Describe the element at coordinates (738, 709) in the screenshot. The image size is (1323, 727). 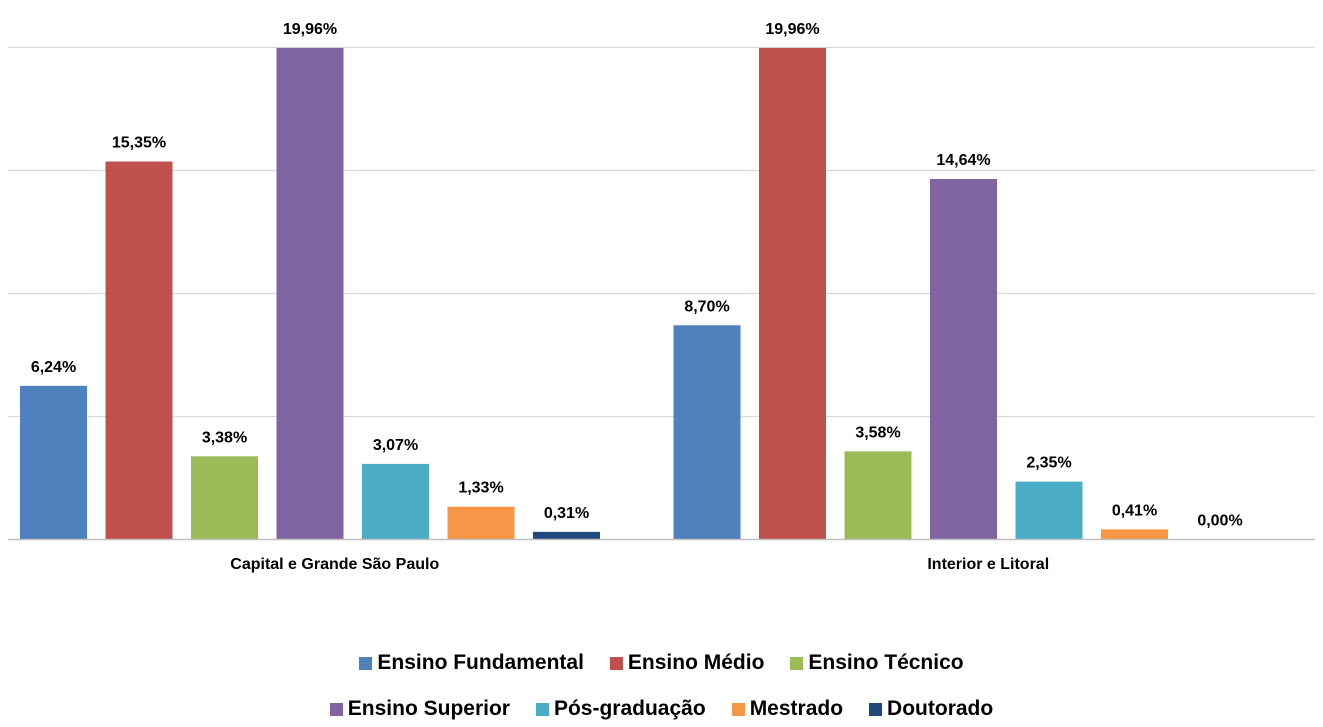
I see `legend-swatch-mestrado` at that location.